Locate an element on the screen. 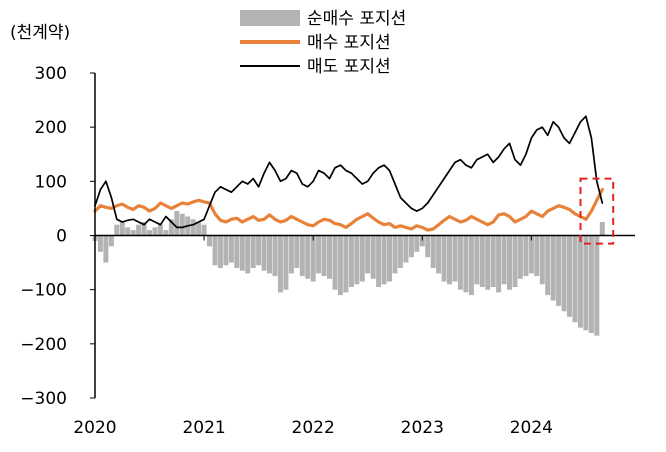 The image size is (666, 452). y-tick-label: 200 is located at coordinates (51, 128).